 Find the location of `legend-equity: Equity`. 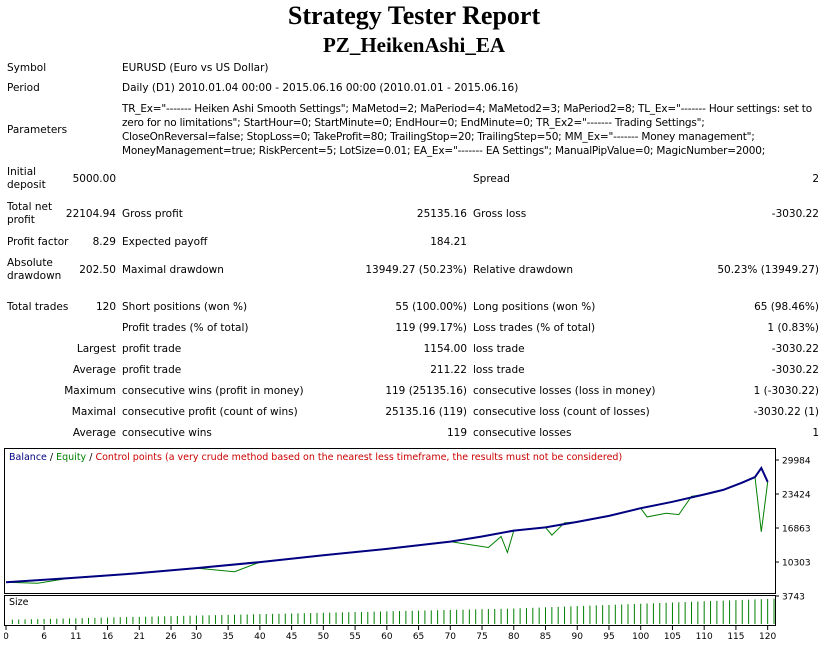

legend-equity: Equity is located at coordinates (71, 457).